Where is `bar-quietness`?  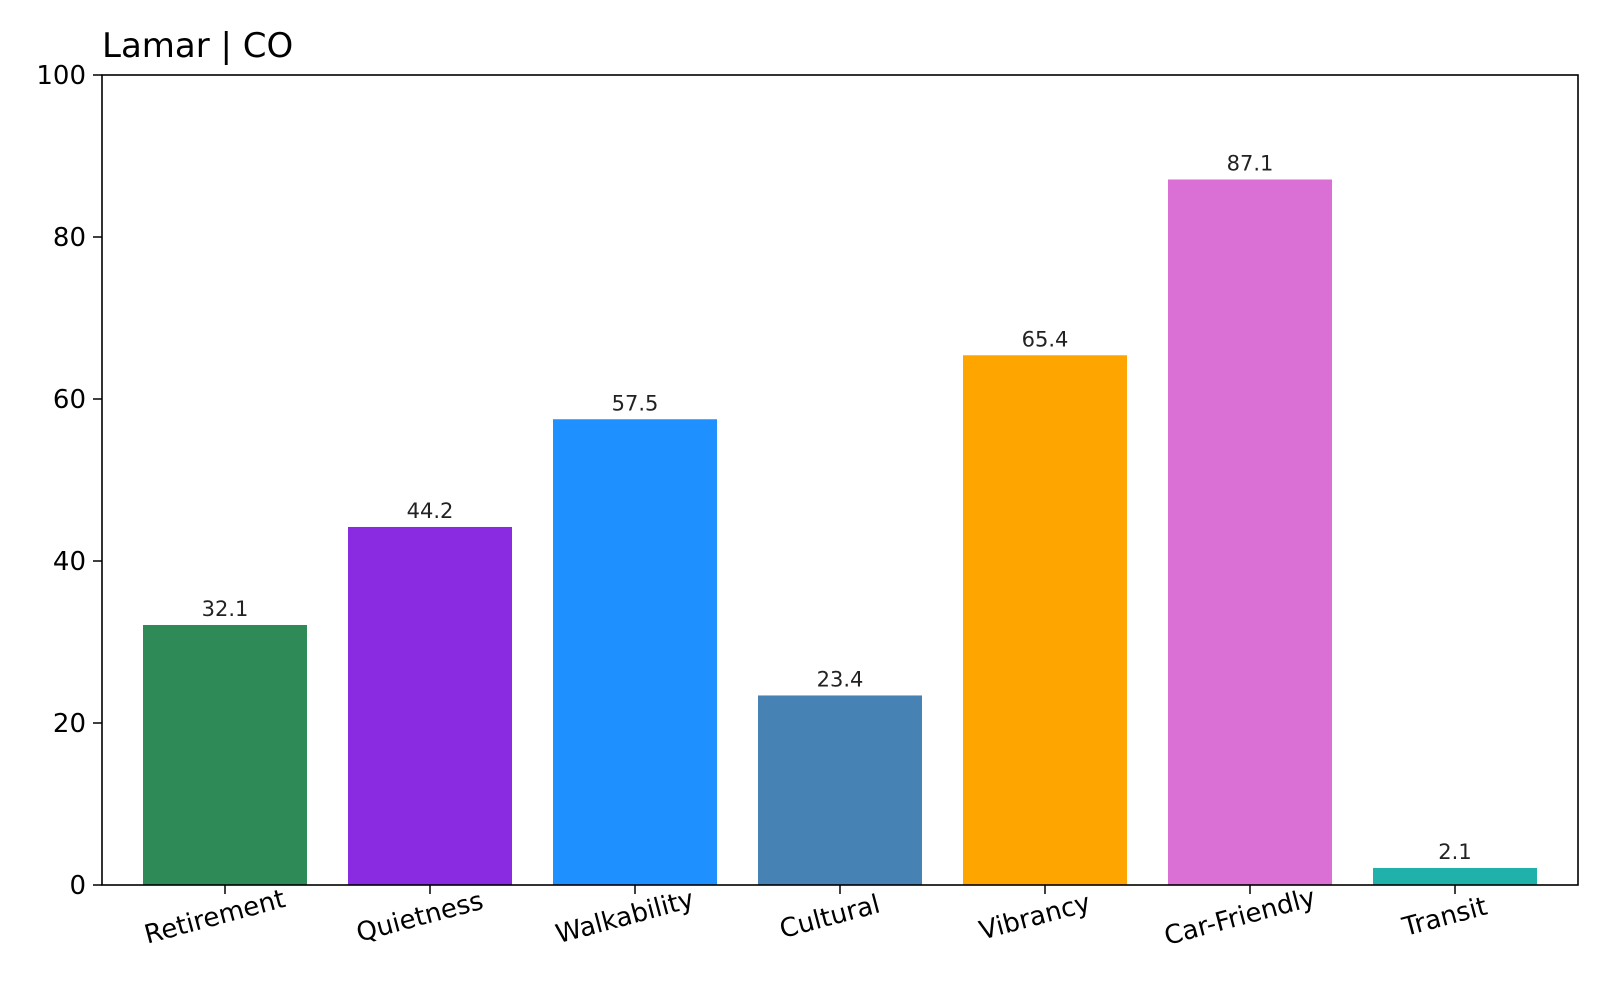 bar-quietness is located at coordinates (430, 705).